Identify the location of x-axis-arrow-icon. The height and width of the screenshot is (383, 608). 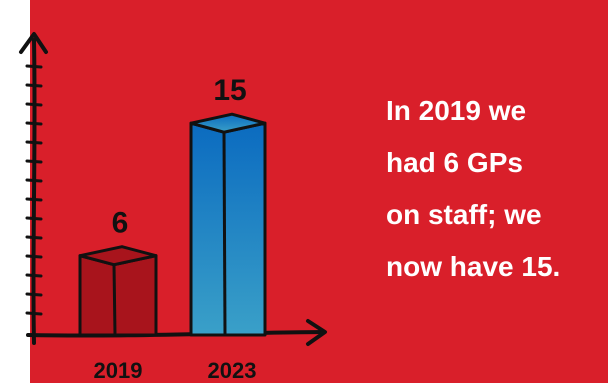
(316, 332).